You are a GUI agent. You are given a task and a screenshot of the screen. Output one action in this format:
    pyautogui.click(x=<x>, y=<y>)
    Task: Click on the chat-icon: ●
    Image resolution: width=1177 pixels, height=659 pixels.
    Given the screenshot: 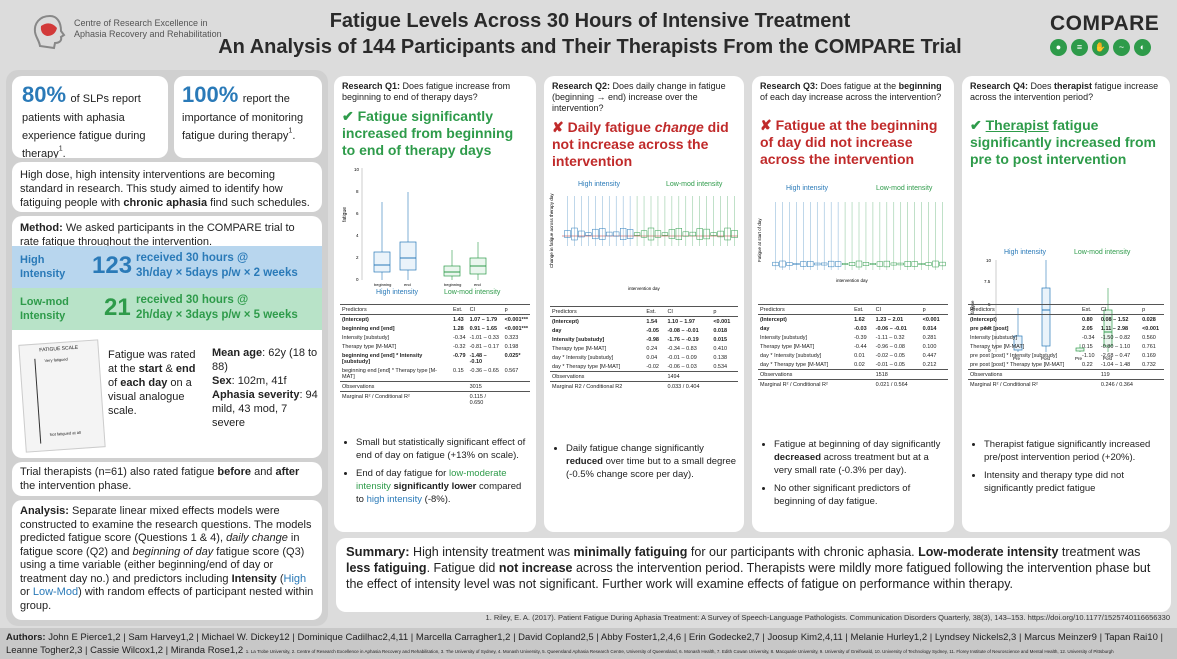 What is the action you would take?
    pyautogui.click(x=1058, y=47)
    